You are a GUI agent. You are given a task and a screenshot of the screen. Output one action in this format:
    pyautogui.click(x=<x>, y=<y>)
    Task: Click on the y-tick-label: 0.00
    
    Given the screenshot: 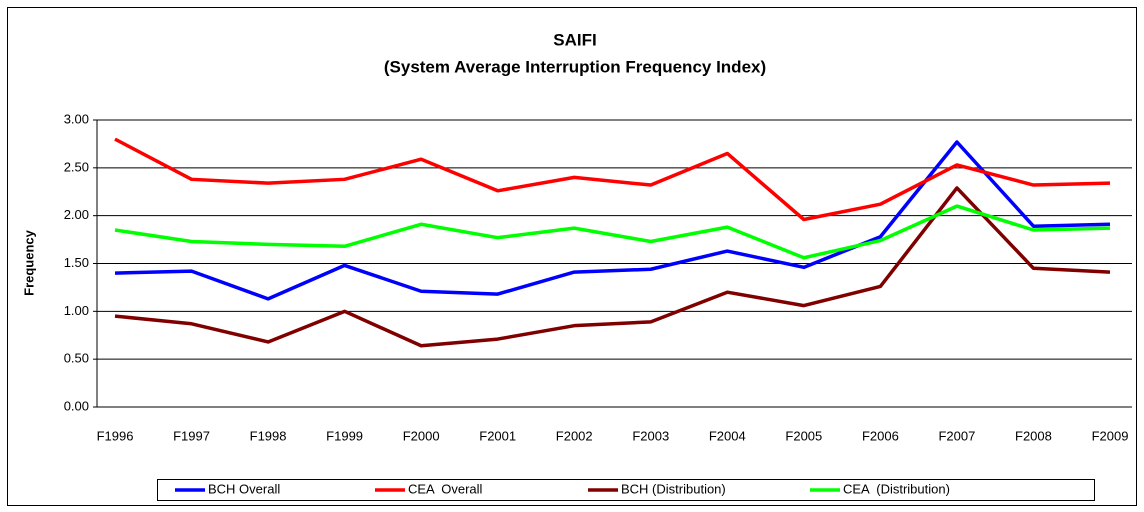 What is the action you would take?
    pyautogui.click(x=76, y=405)
    